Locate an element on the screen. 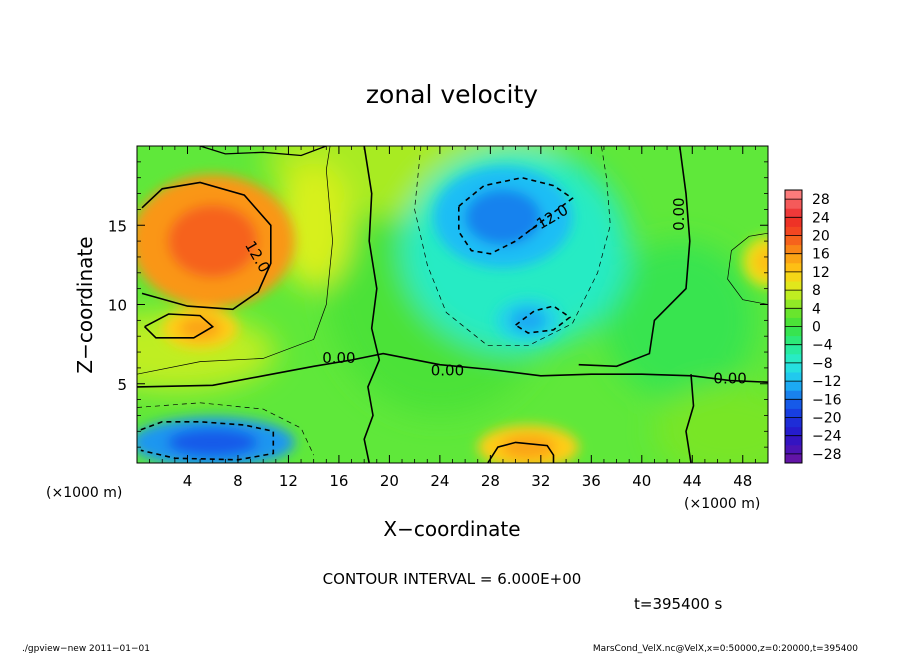 The height and width of the screenshot is (654, 904). x-tick-label-12: 12 is located at coordinates (288, 481).